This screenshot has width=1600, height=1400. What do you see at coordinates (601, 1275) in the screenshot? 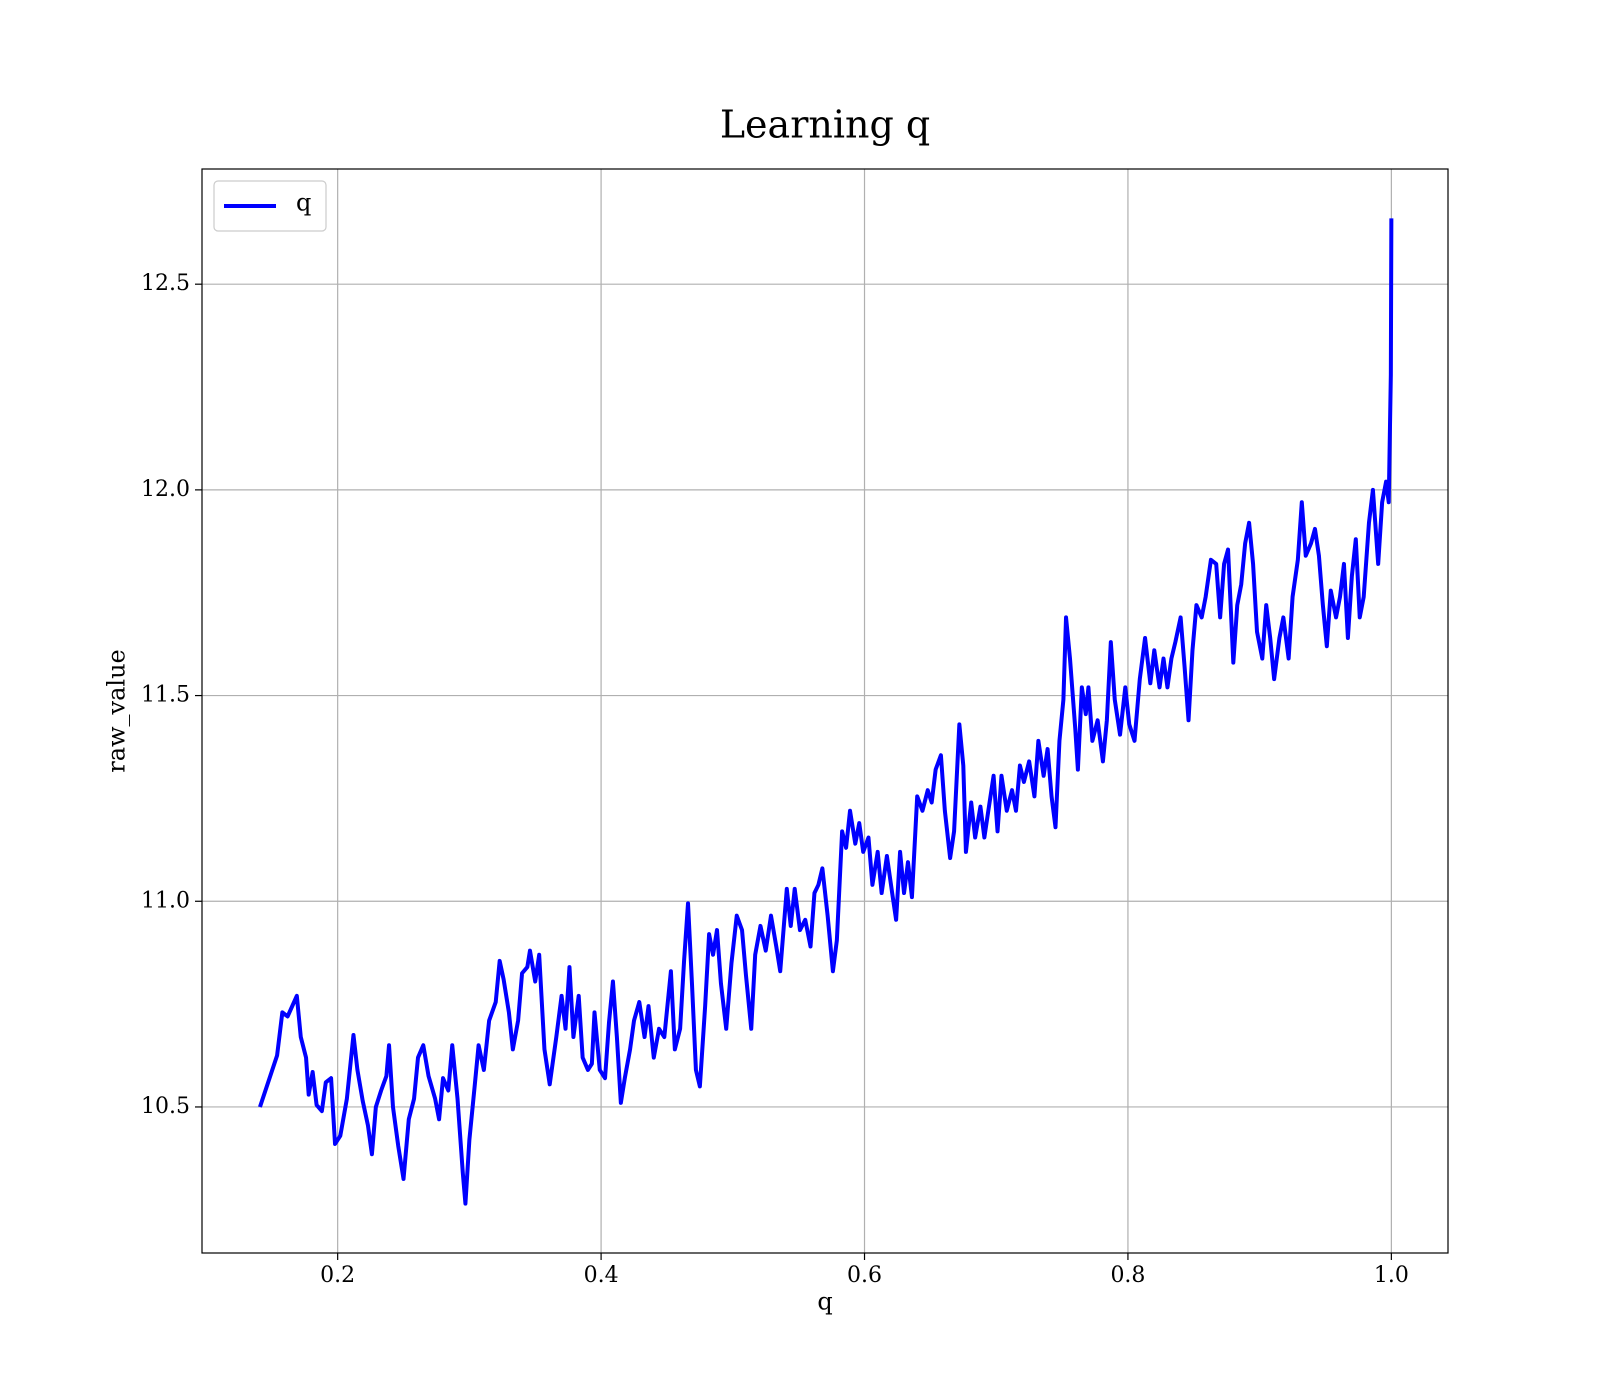
I see `x-tick-label: 0.4` at bounding box center [601, 1275].